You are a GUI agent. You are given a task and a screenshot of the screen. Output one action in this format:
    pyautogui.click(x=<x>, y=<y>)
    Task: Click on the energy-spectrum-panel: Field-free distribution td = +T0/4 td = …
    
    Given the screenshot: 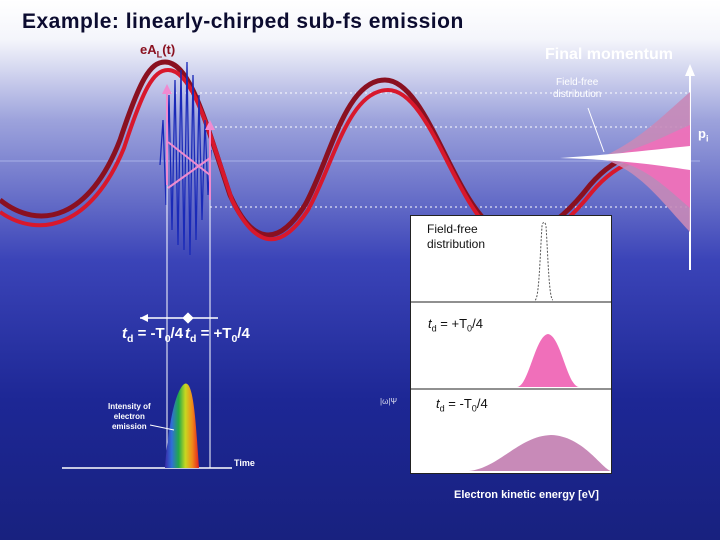 What is the action you would take?
    pyautogui.click(x=511, y=344)
    